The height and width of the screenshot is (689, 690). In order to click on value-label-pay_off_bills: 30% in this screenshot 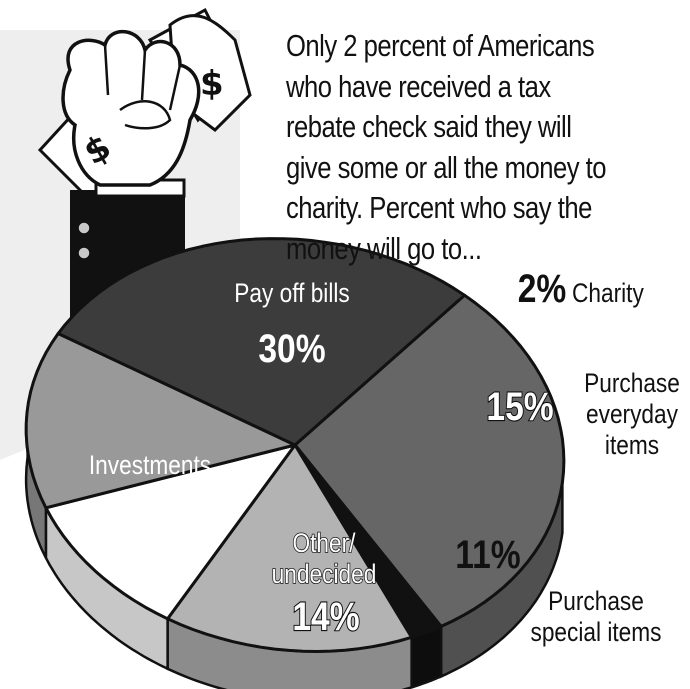, I will do `click(291, 348)`.